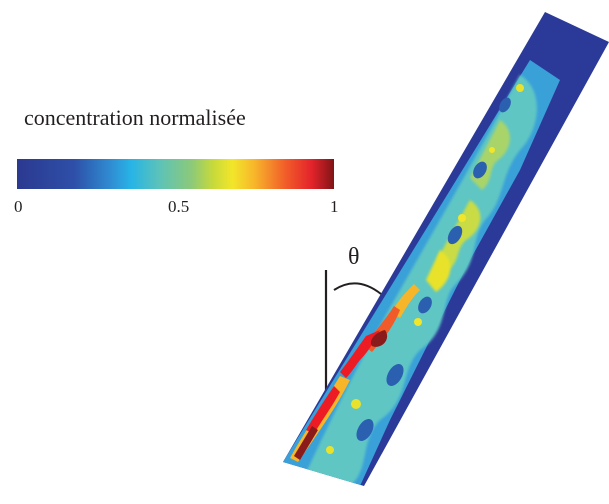  I want to click on colorbar, so click(175, 174).